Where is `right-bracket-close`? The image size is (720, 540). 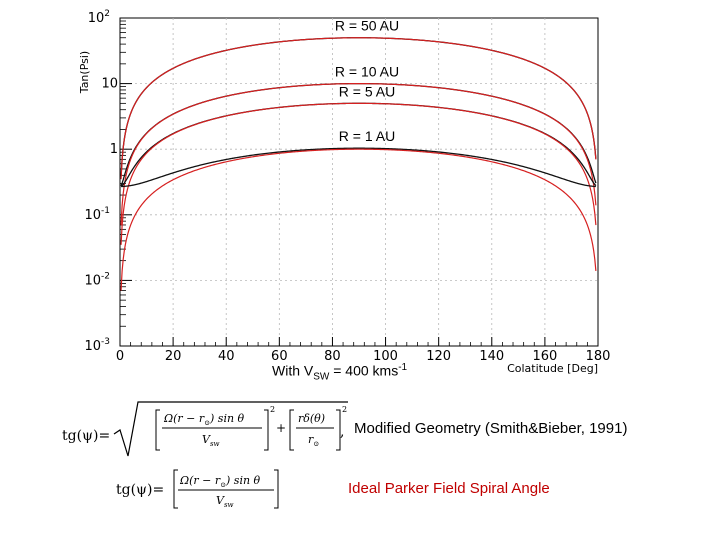
right-bracket-close is located at coordinates (338, 430).